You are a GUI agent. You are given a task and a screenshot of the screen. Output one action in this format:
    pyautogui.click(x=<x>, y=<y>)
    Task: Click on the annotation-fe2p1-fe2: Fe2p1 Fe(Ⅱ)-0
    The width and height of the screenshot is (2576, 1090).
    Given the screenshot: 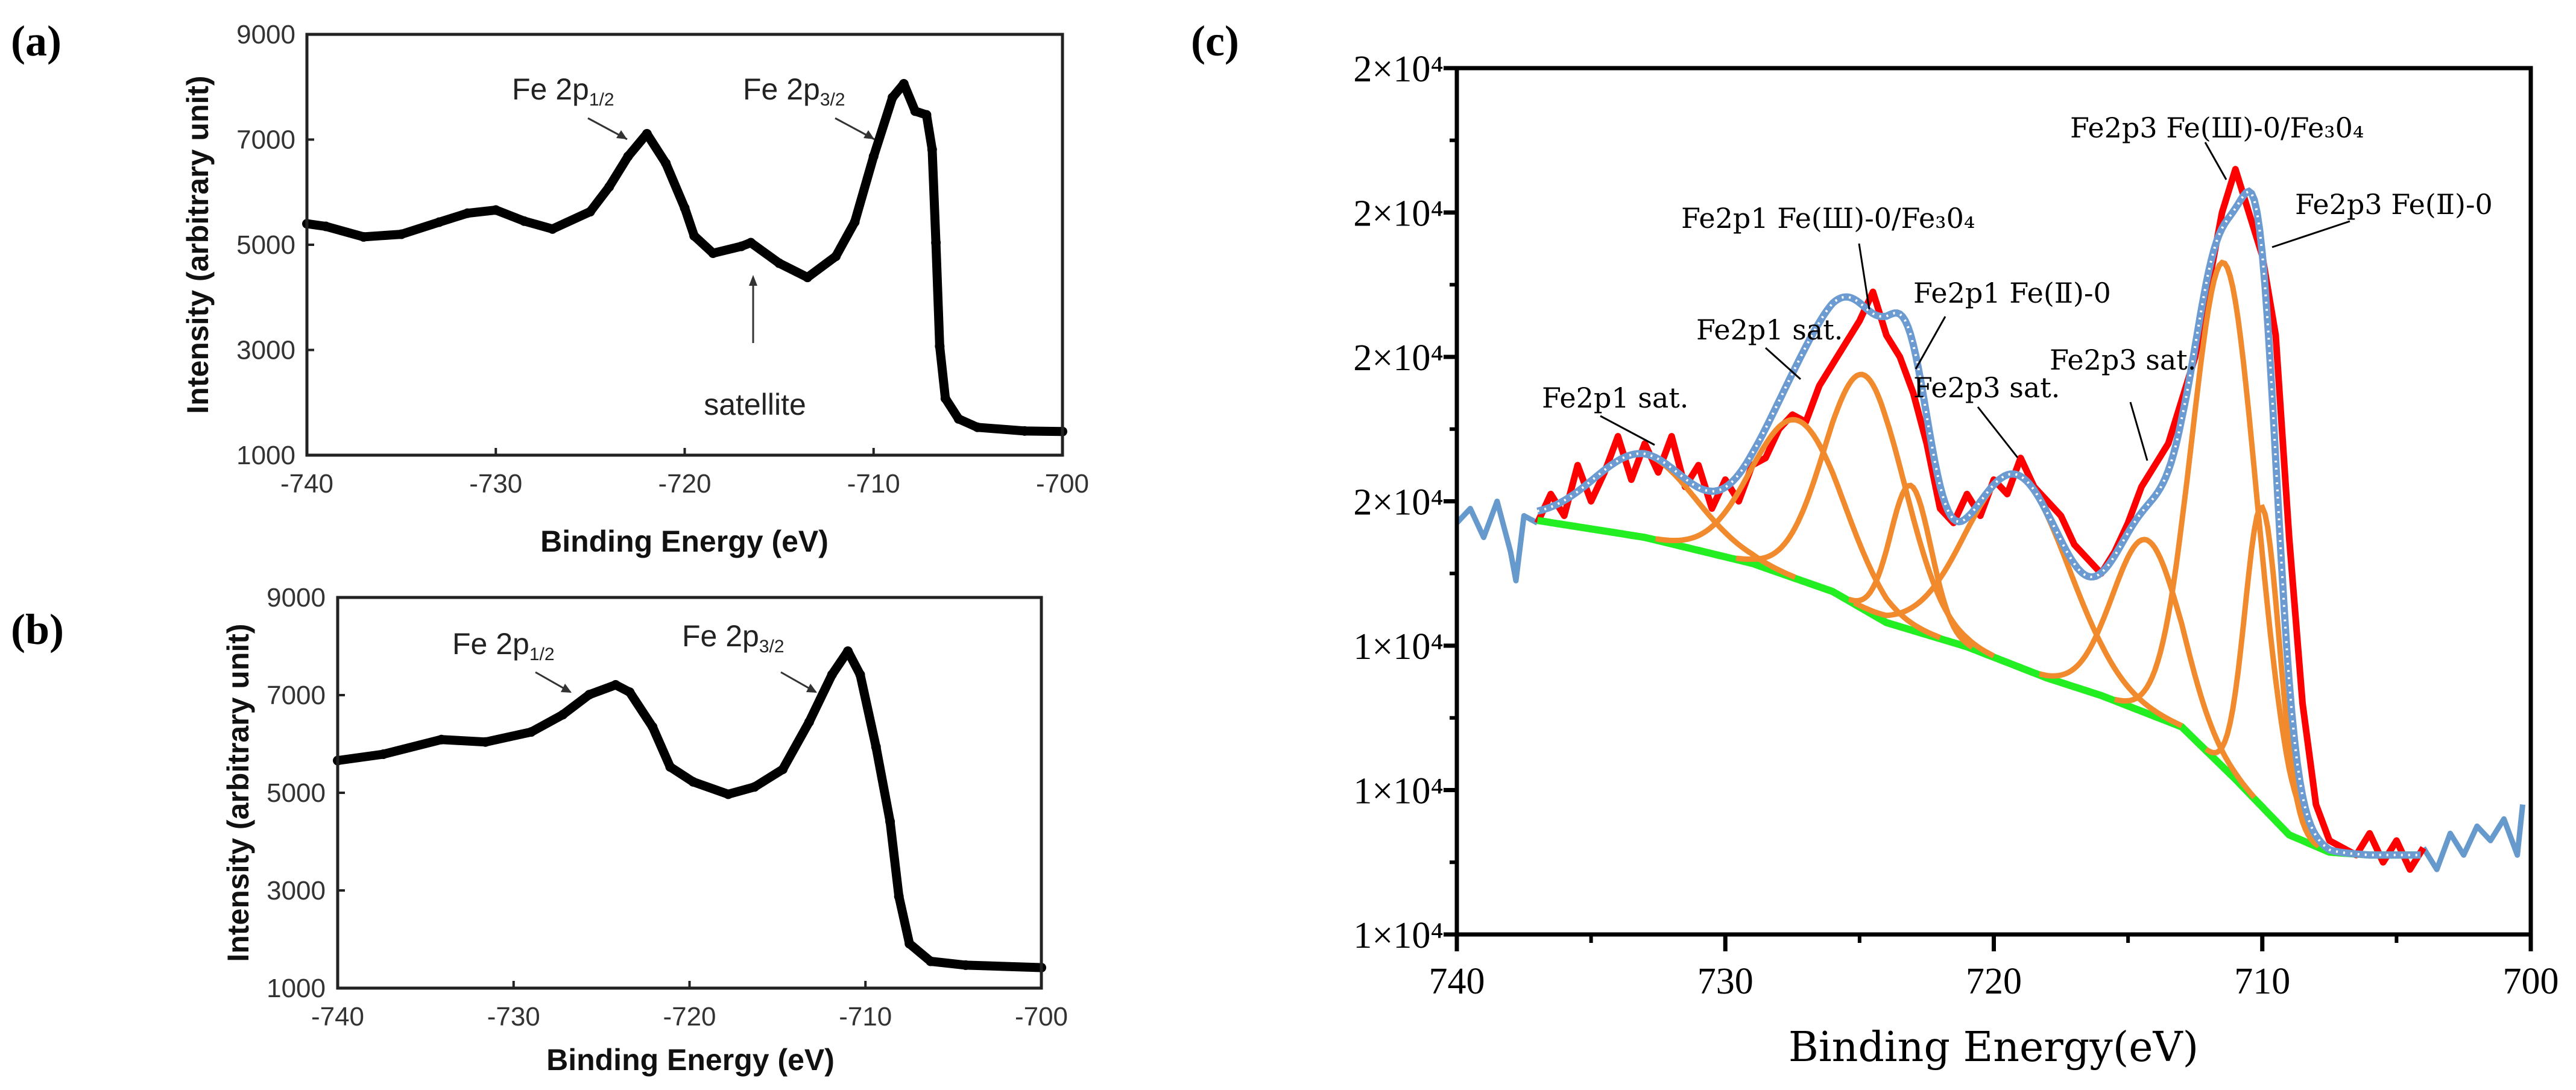 What is the action you would take?
    pyautogui.click(x=2012, y=293)
    